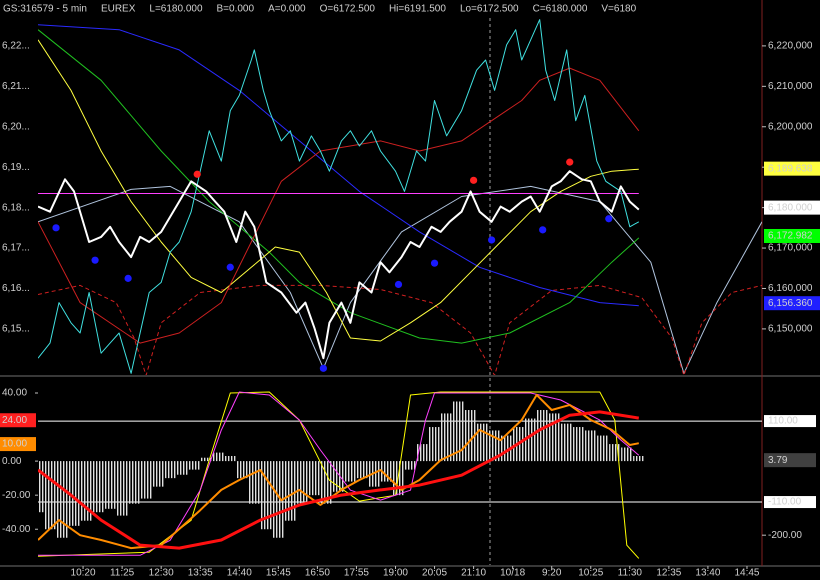 Image resolution: width=820 pixels, height=580 pixels. Describe the element at coordinates (790, 46) in the screenshot. I see `y-tick-label: 6,220,000` at that location.